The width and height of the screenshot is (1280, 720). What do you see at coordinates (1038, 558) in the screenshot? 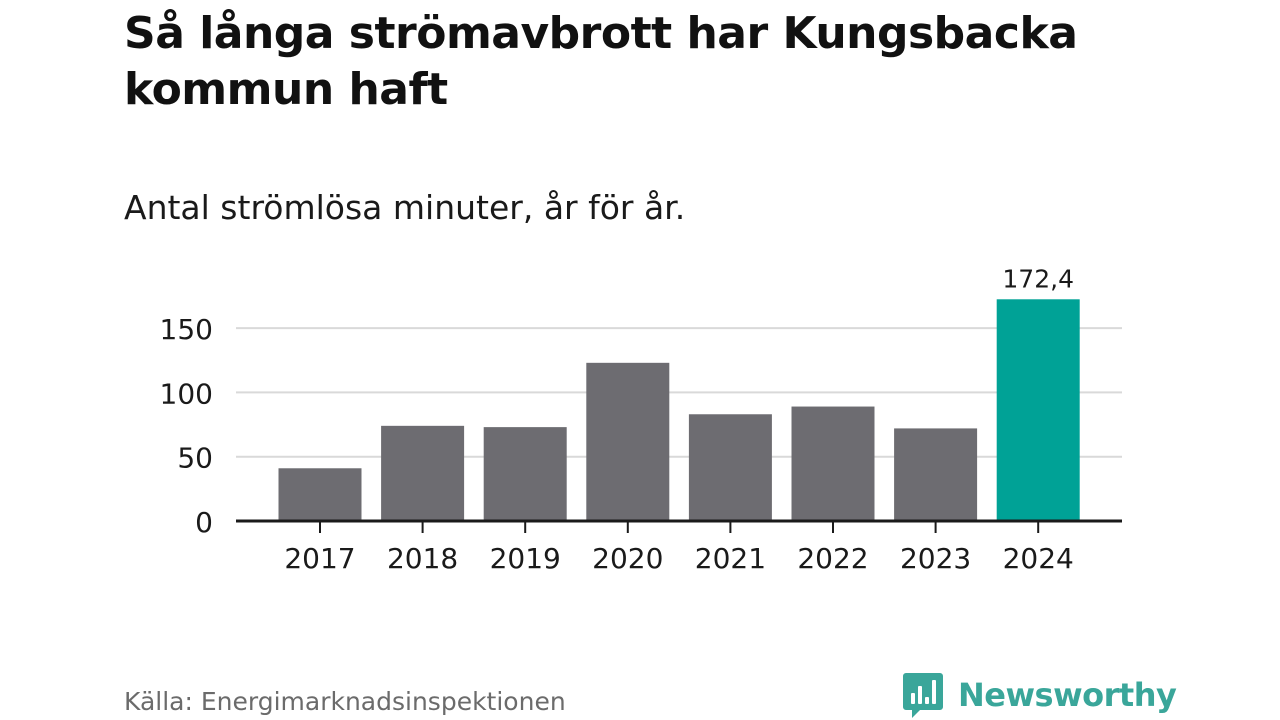
I see `x-tick-label: 2024` at bounding box center [1038, 558].